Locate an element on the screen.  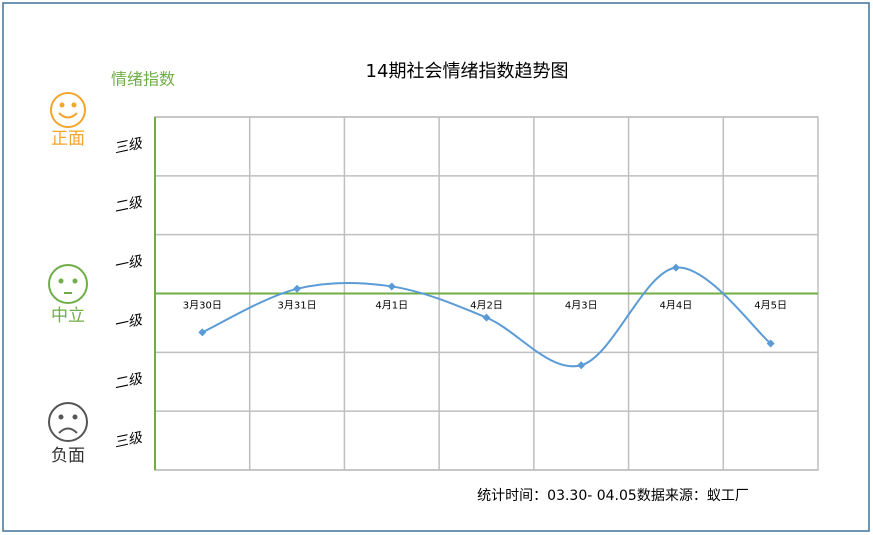
x-tick-label: 4月1日 is located at coordinates (391, 306).